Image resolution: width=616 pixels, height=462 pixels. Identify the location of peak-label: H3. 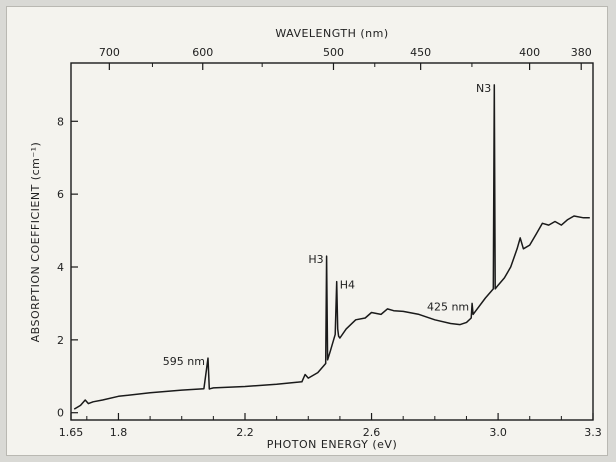
(315, 259).